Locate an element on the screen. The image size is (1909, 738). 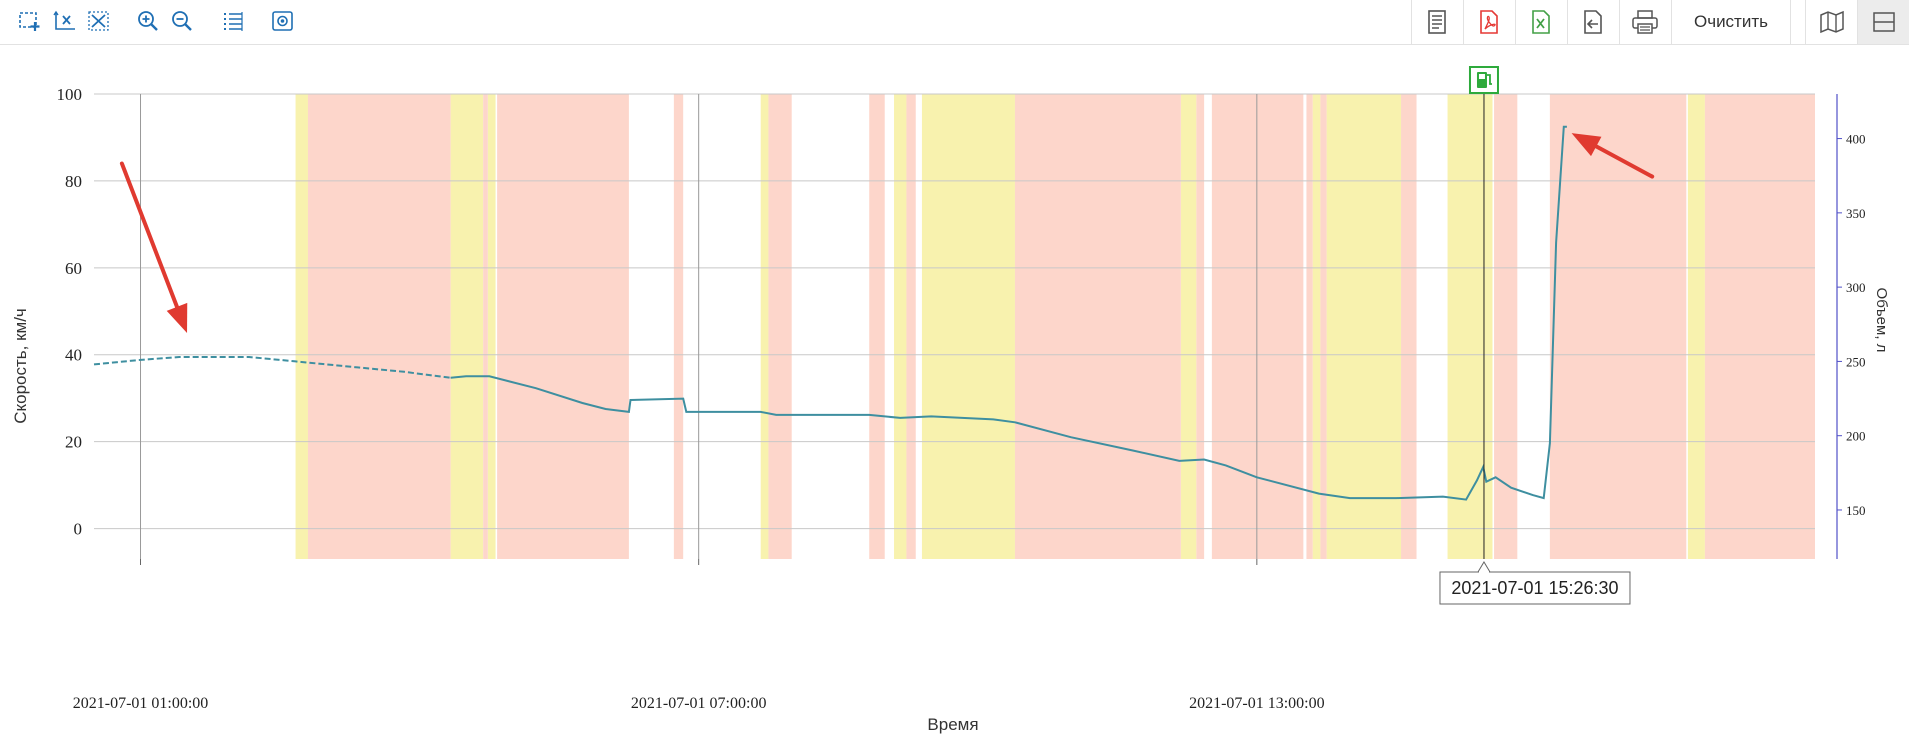
cursor-time-label: 2021-07-01 15:26:30 is located at coordinates (1534, 588).